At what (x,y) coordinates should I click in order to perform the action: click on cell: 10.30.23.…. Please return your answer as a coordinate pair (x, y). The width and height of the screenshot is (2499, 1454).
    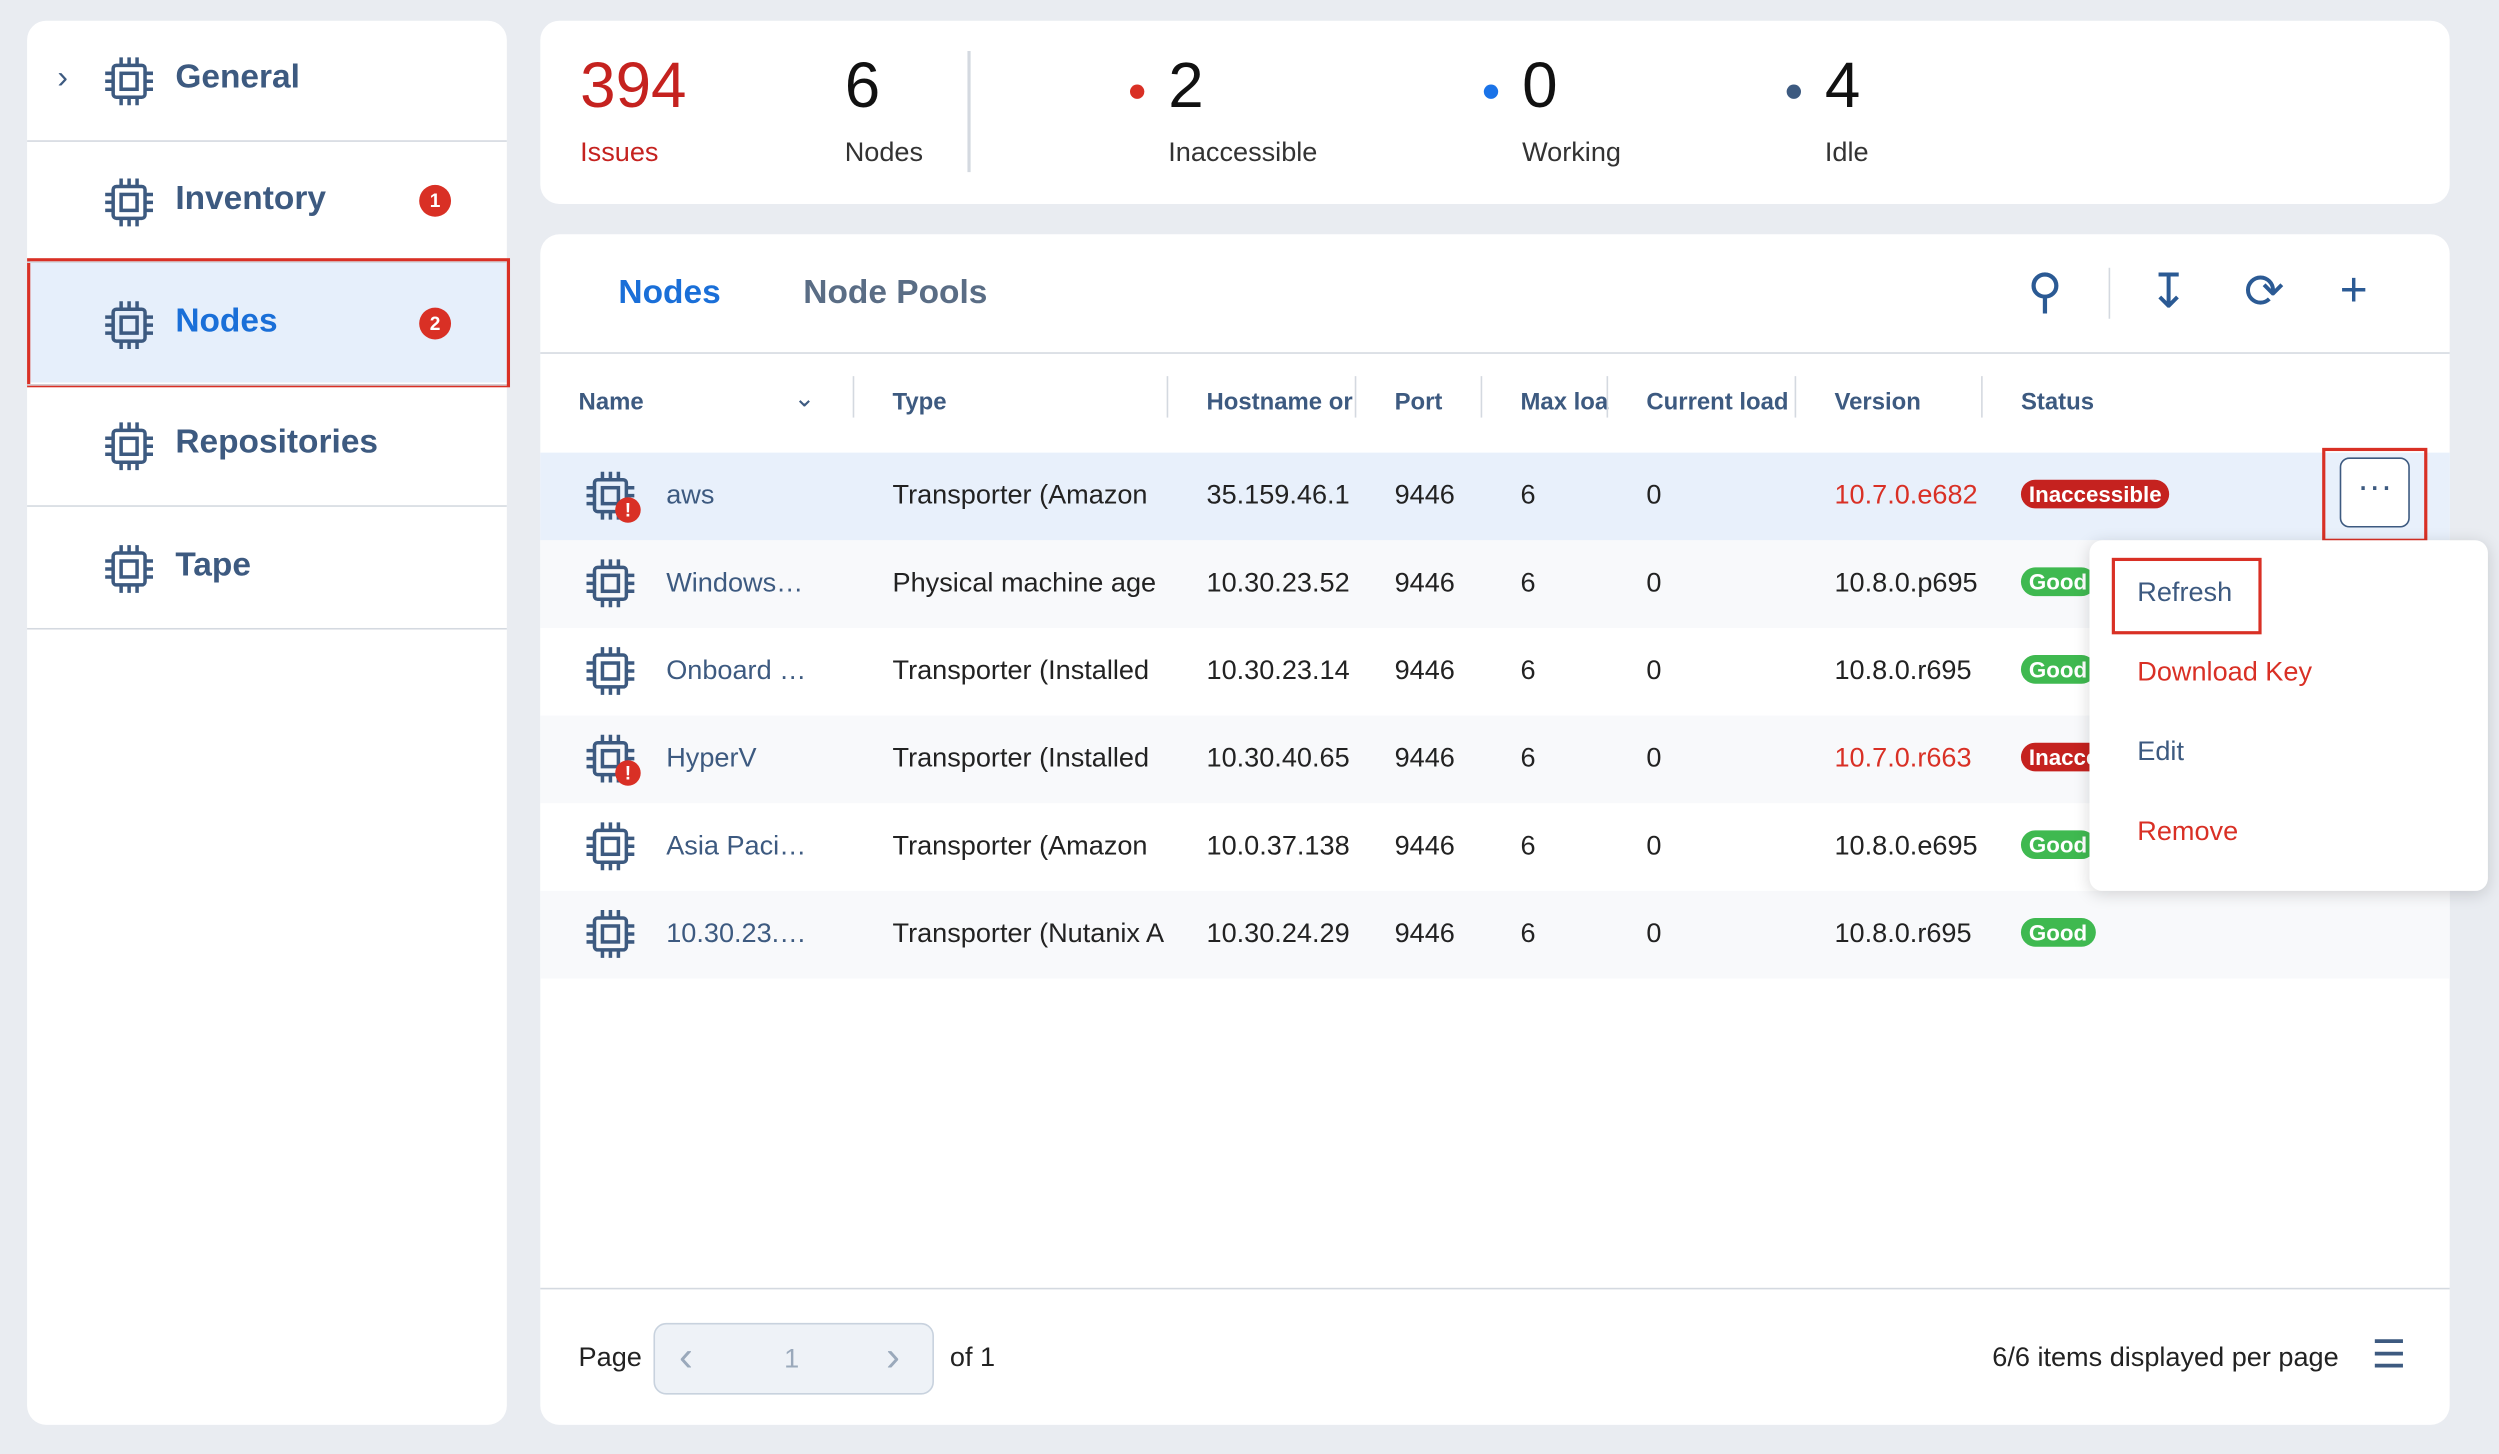
    Looking at the image, I should click on (736, 933).